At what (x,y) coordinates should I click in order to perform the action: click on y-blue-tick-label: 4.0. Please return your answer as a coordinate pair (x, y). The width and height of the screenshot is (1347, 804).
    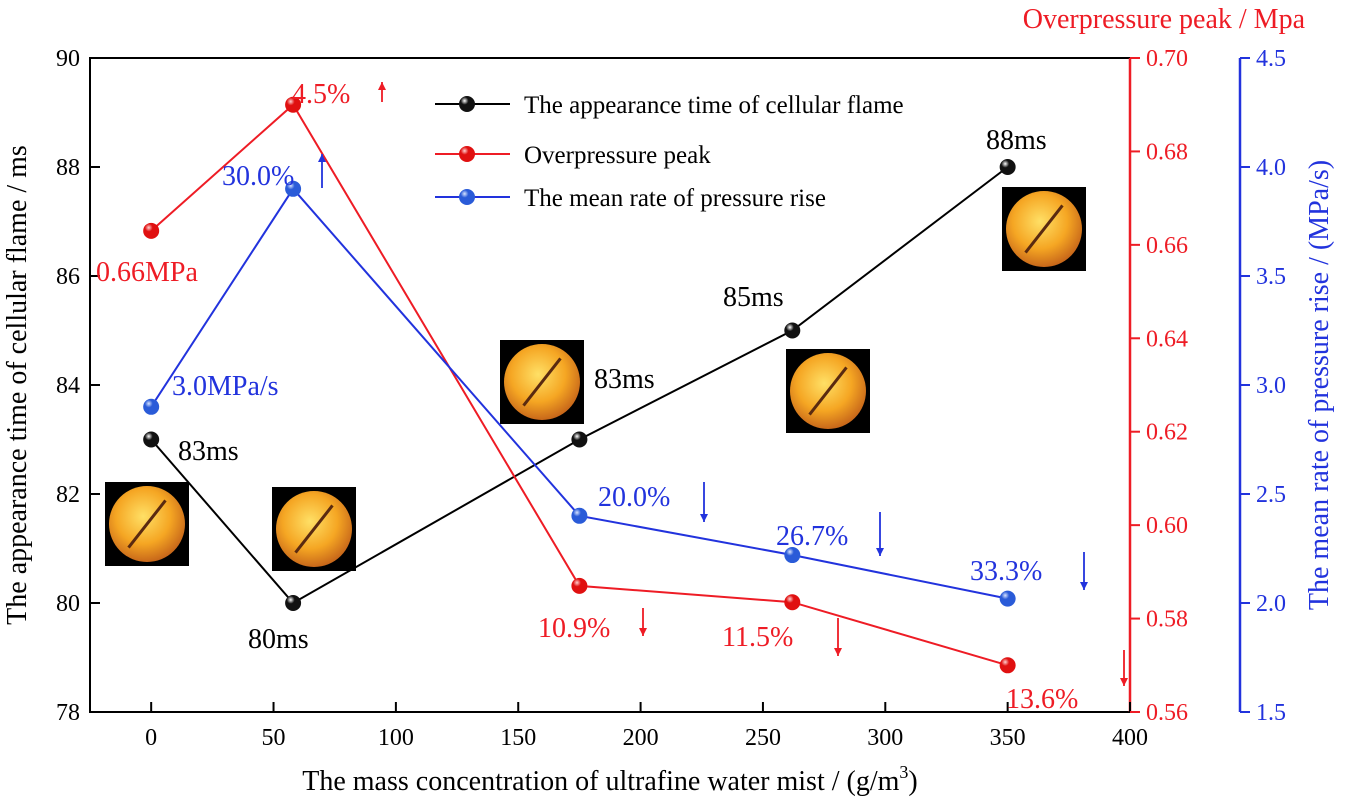
    Looking at the image, I should click on (1271, 168).